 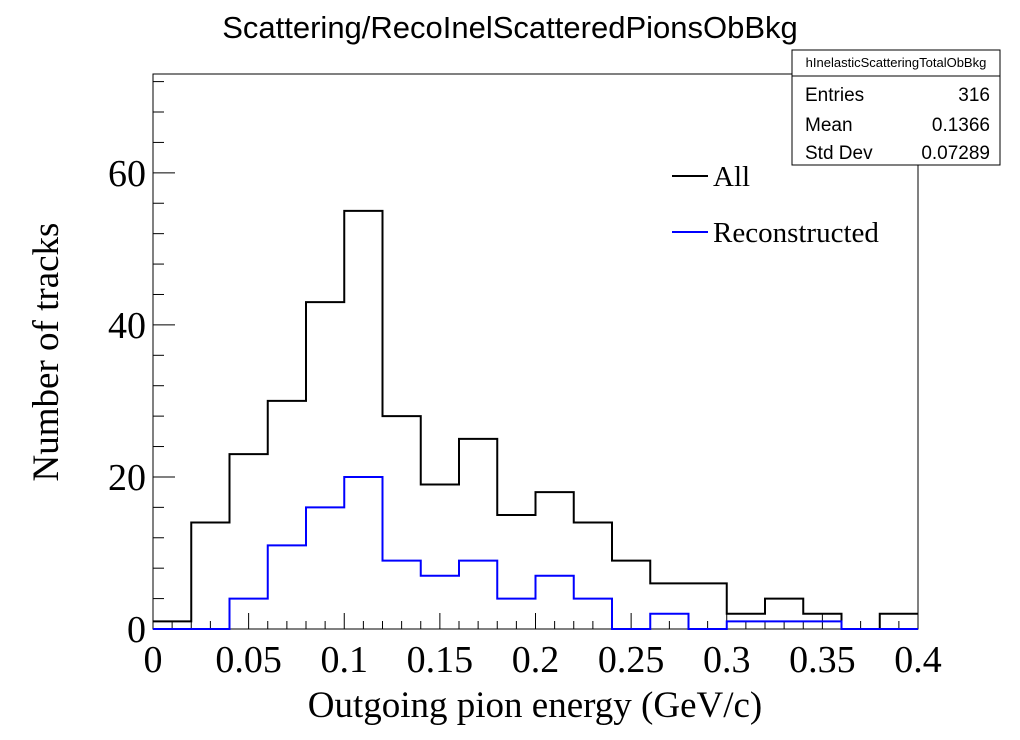 What do you see at coordinates (839, 153) in the screenshot?
I see `stats-stddev-label: Std Dev` at bounding box center [839, 153].